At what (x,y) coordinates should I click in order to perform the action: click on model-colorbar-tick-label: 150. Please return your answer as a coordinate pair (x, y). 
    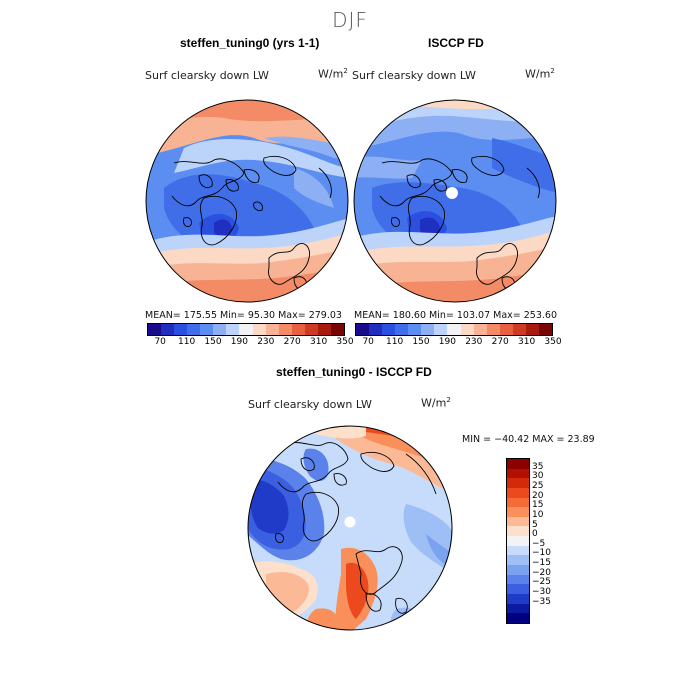
    Looking at the image, I should click on (213, 342).